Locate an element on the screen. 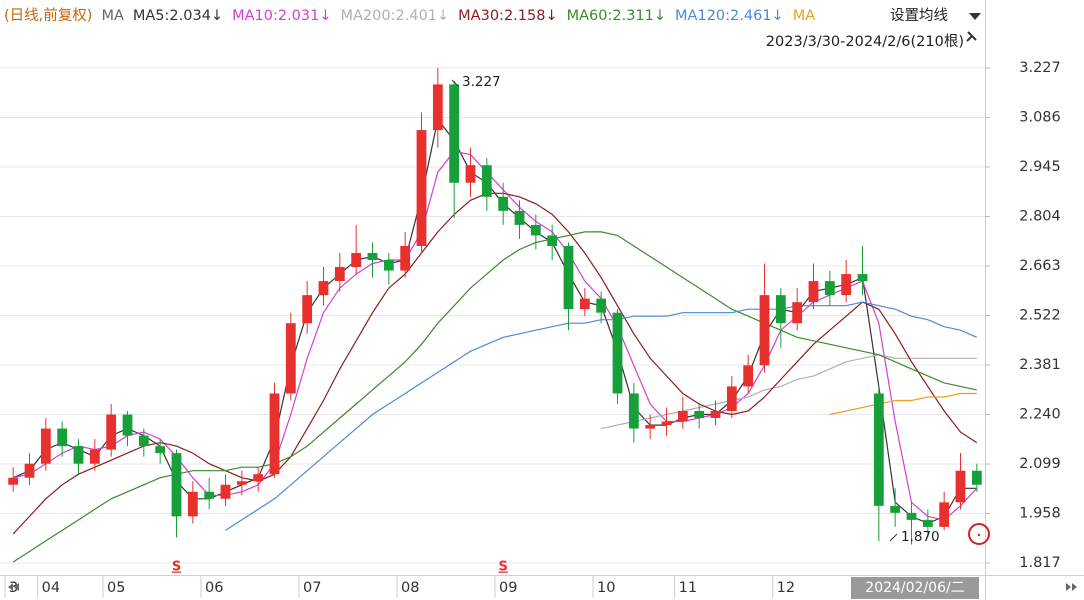 The width and height of the screenshot is (1084, 600). y-tick-label: 3.086 is located at coordinates (1040, 117).